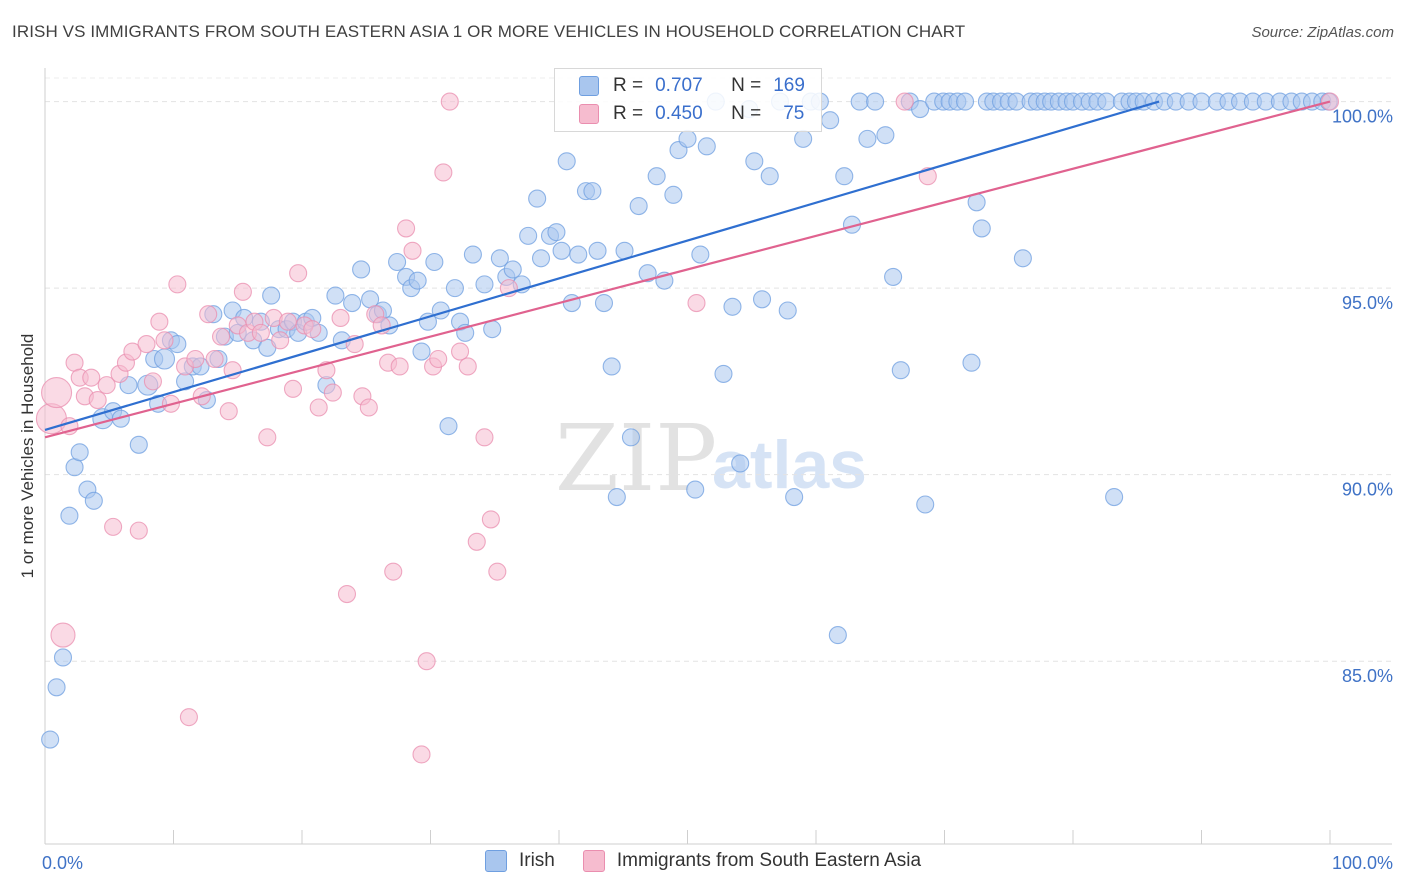  I want to click on legend-row-irish: R = 0.707 N = 169, so click(692, 86).